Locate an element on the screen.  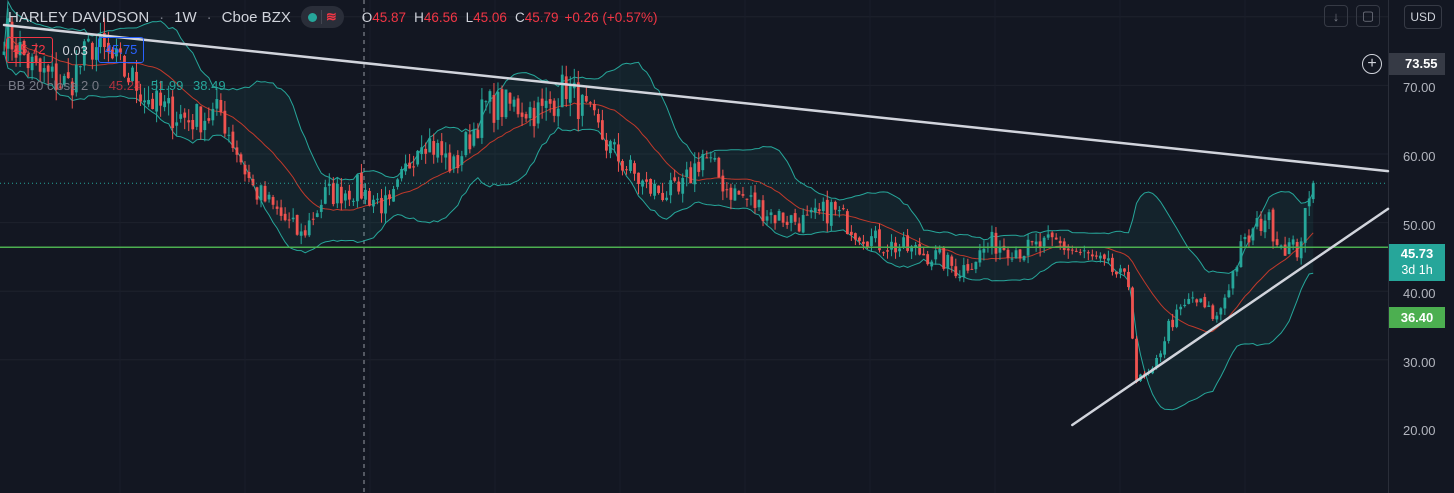
indicator-legend: BB 20 close 2 0 45.24 51.99 38.49 is located at coordinates (117, 85).